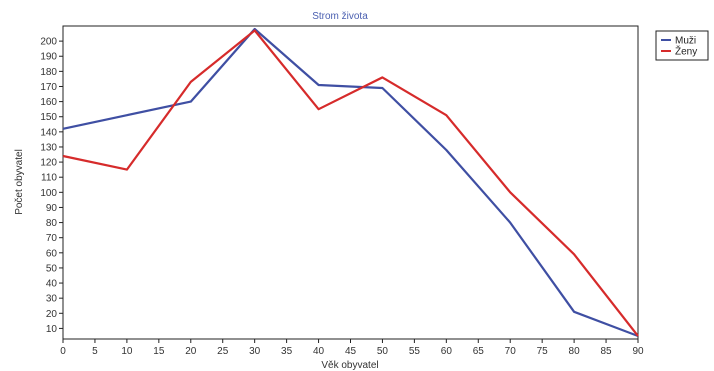 The height and width of the screenshot is (371, 714). What do you see at coordinates (52, 329) in the screenshot?
I see `y-tick-label: 10` at bounding box center [52, 329].